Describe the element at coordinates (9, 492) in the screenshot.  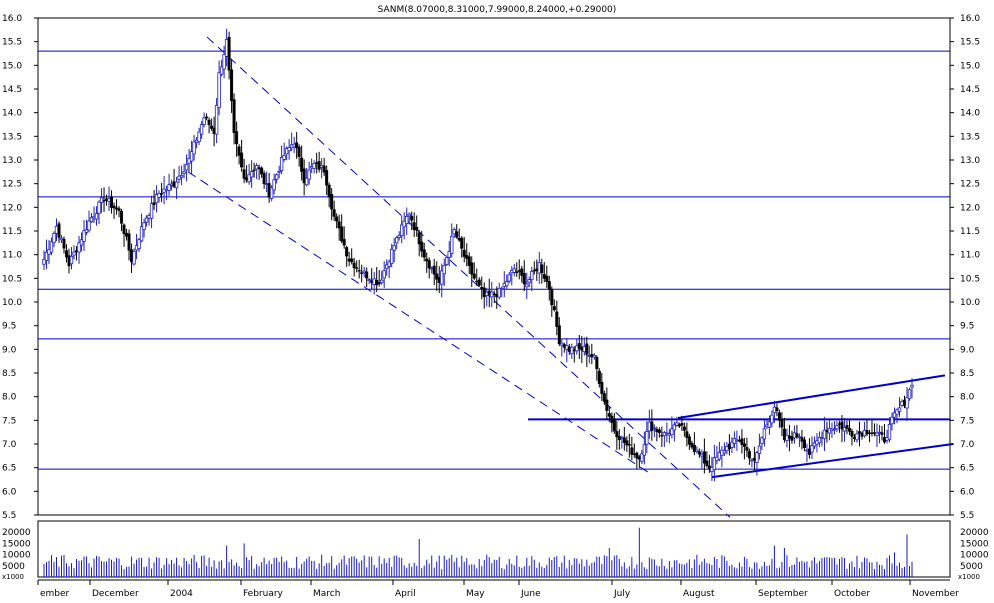
I see `price-tick-label-left: 6.0` at that location.